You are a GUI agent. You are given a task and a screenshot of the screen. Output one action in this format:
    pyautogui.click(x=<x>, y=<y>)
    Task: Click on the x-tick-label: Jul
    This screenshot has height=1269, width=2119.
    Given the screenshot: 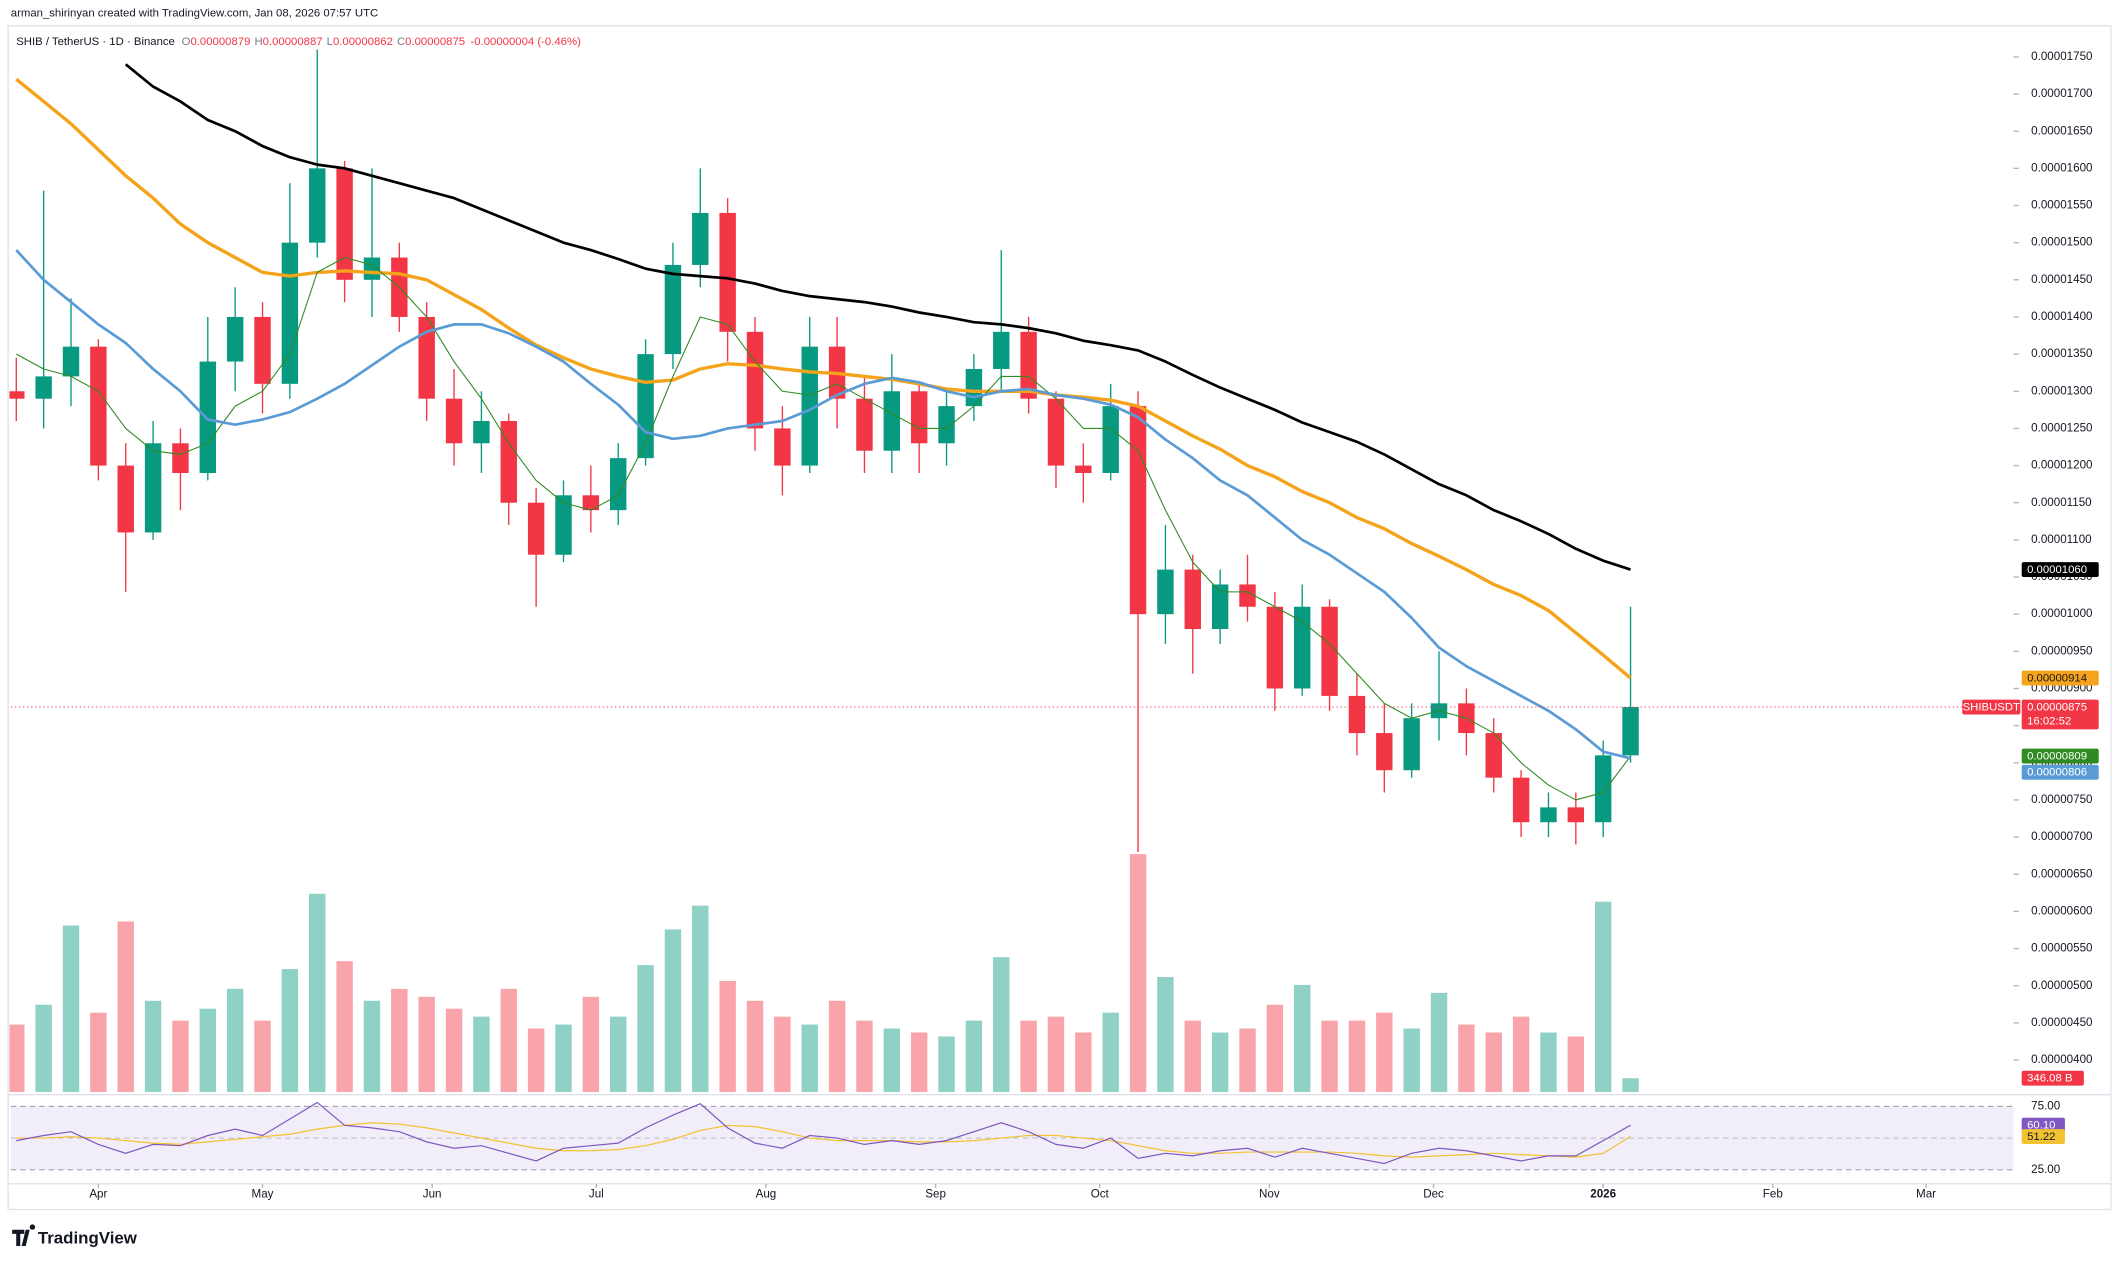 What is the action you would take?
    pyautogui.click(x=596, y=1194)
    